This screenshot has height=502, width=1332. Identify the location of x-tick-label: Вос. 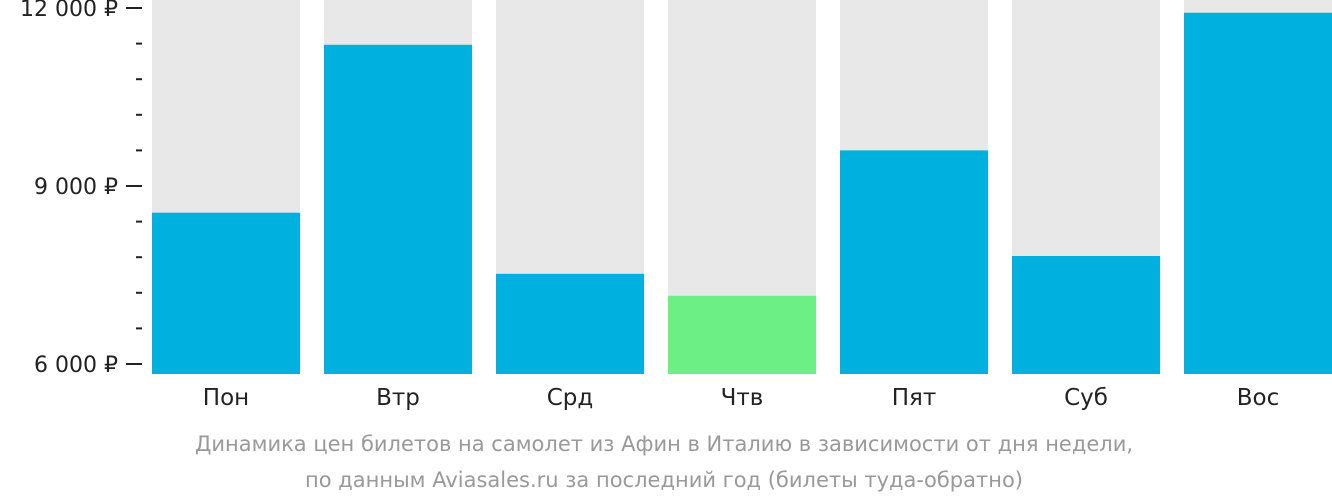
(1258, 398).